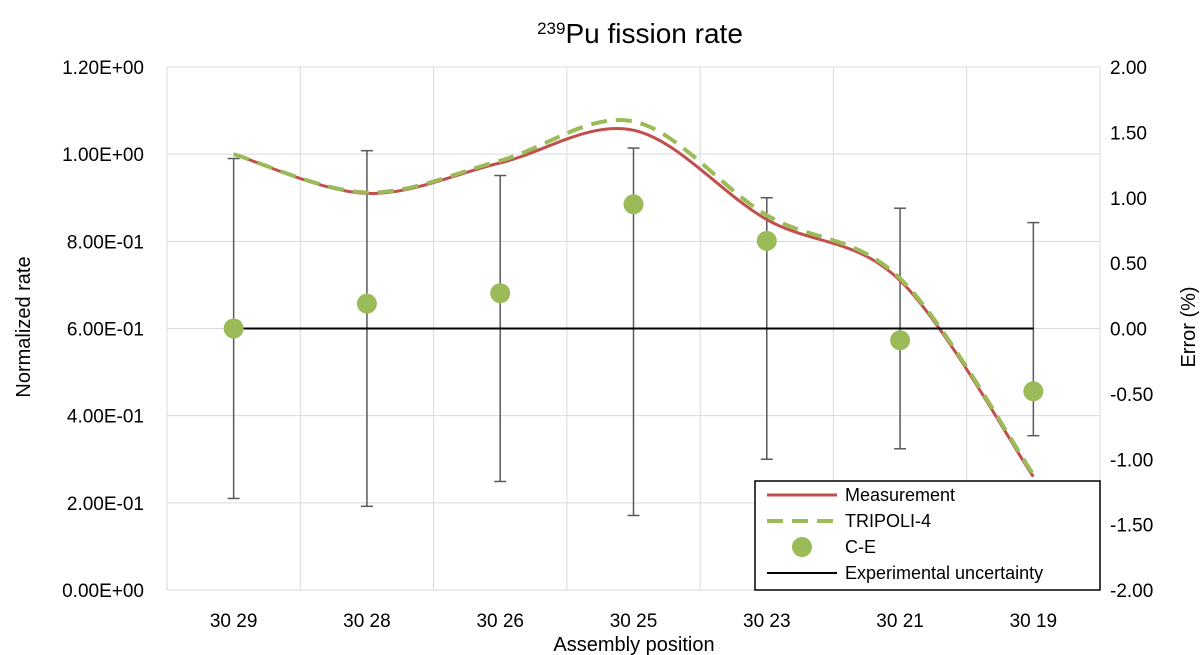  I want to click on legend-label-c-e: C-E, so click(860, 547).